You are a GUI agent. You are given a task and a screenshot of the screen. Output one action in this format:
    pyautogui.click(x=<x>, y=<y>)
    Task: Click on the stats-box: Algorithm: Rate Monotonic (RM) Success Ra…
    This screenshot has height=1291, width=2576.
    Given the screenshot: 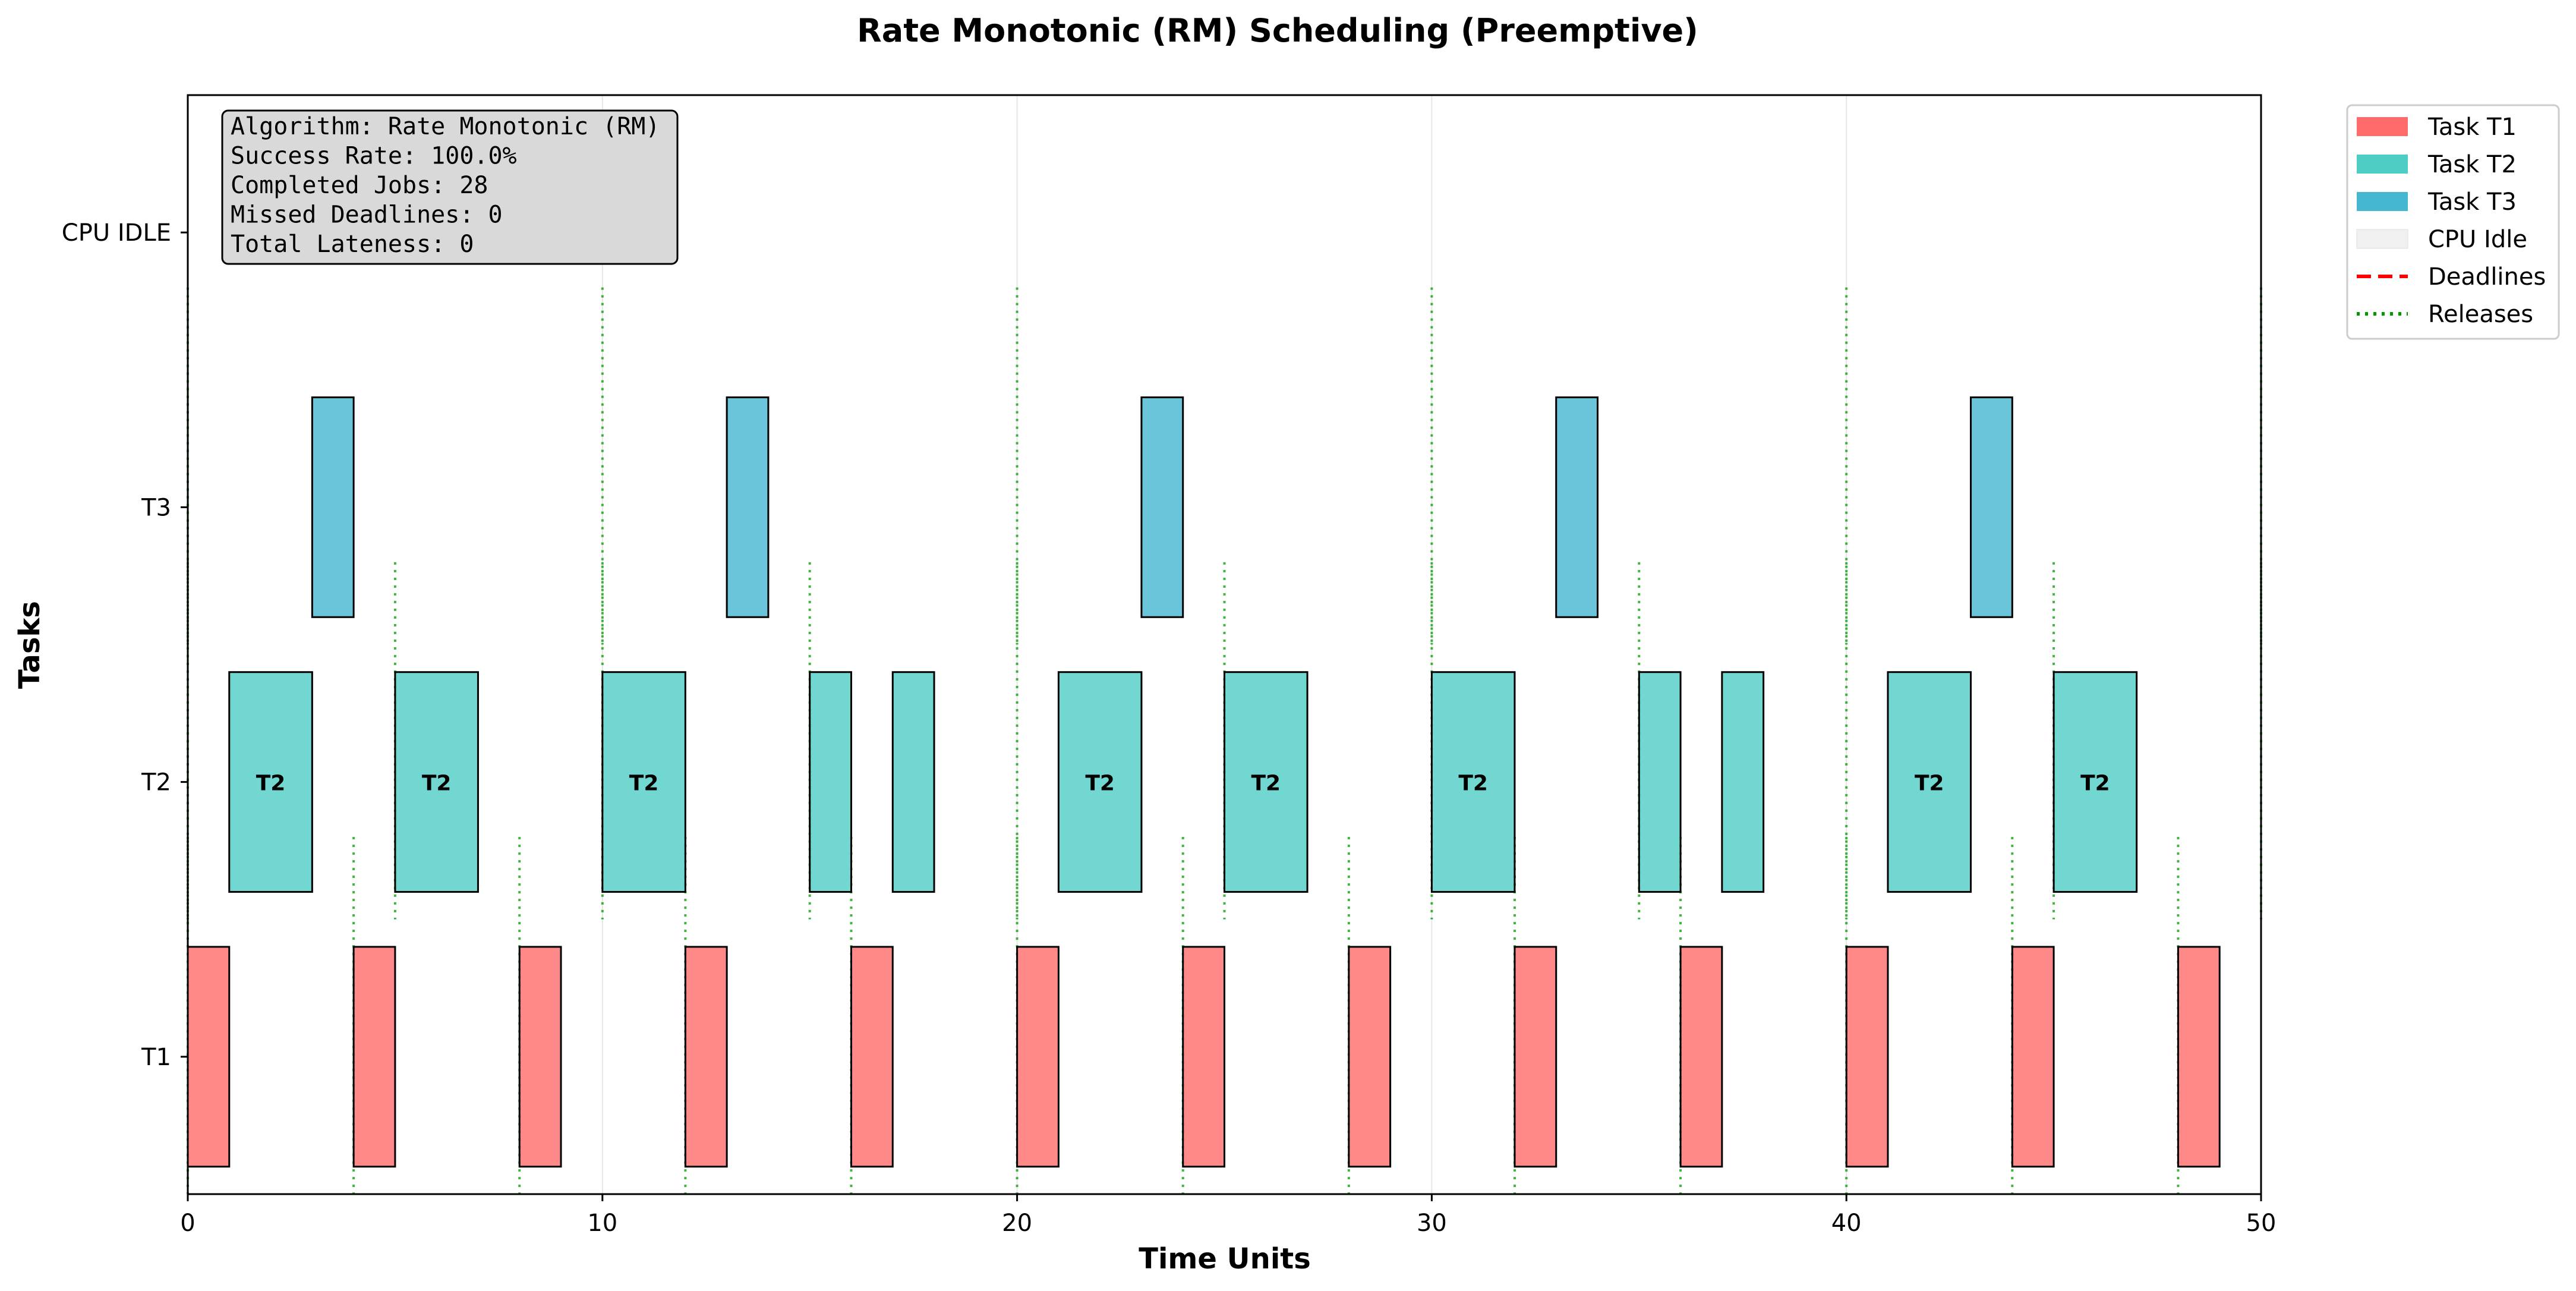 What is the action you would take?
    pyautogui.click(x=450, y=187)
    